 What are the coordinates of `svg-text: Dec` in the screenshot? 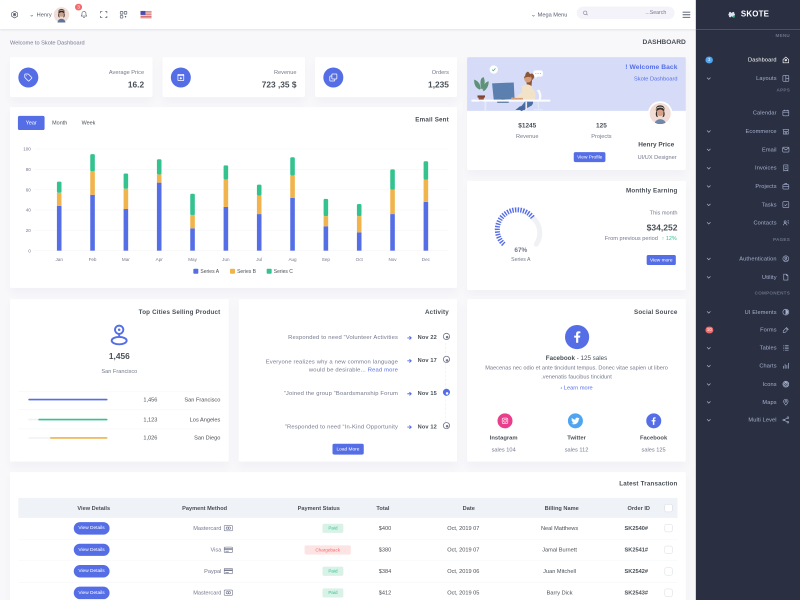 It's located at (426, 259).